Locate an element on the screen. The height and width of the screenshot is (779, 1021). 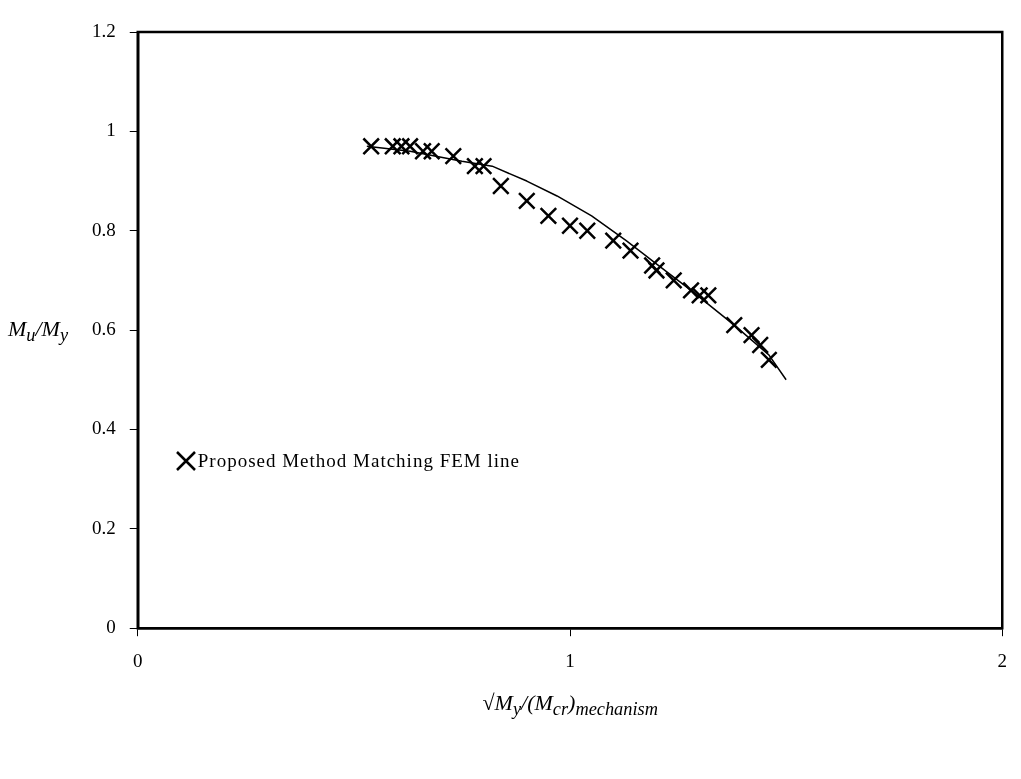
y-tick-label: 0.8 is located at coordinates (104, 229).